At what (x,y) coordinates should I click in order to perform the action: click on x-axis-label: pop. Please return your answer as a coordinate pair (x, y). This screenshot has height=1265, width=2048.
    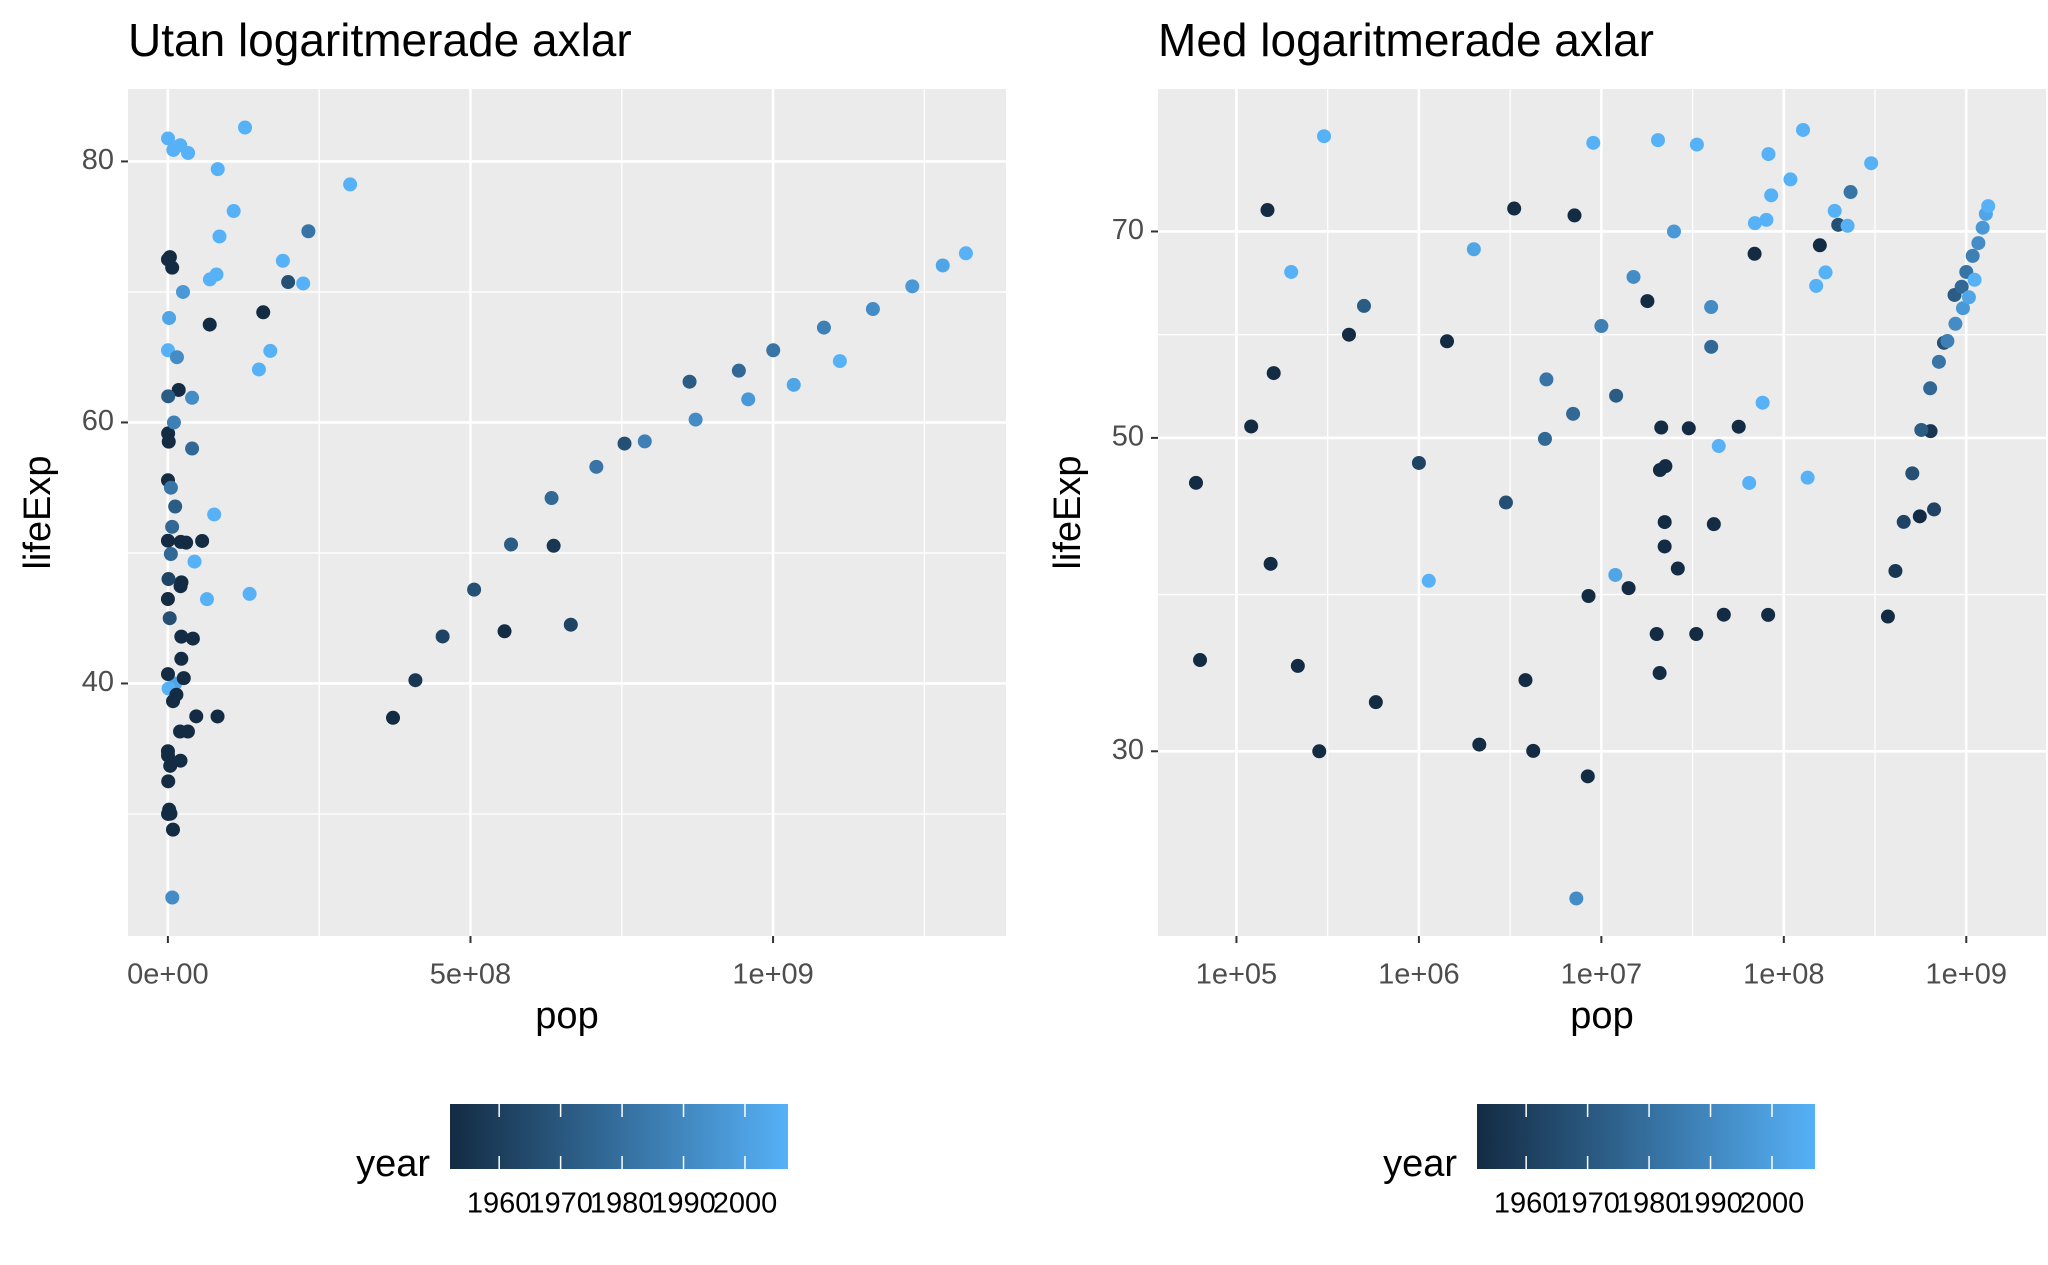
    Looking at the image, I should click on (566, 1016).